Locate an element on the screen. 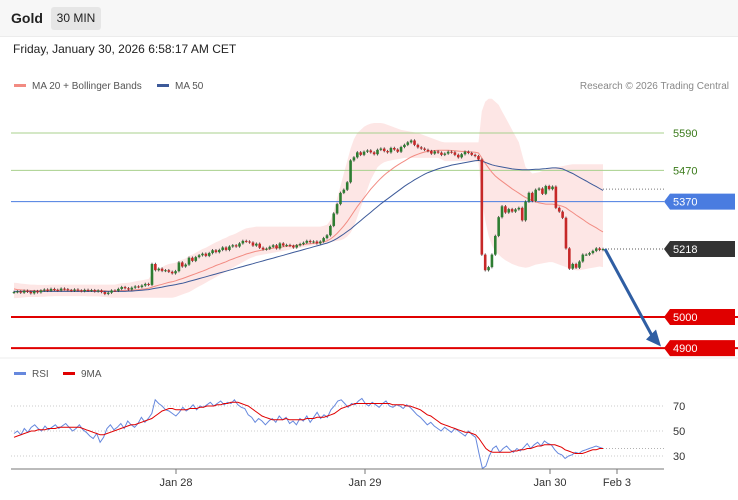  legend-ma20: MA 20 + Bollinger Bands is located at coordinates (78, 86).